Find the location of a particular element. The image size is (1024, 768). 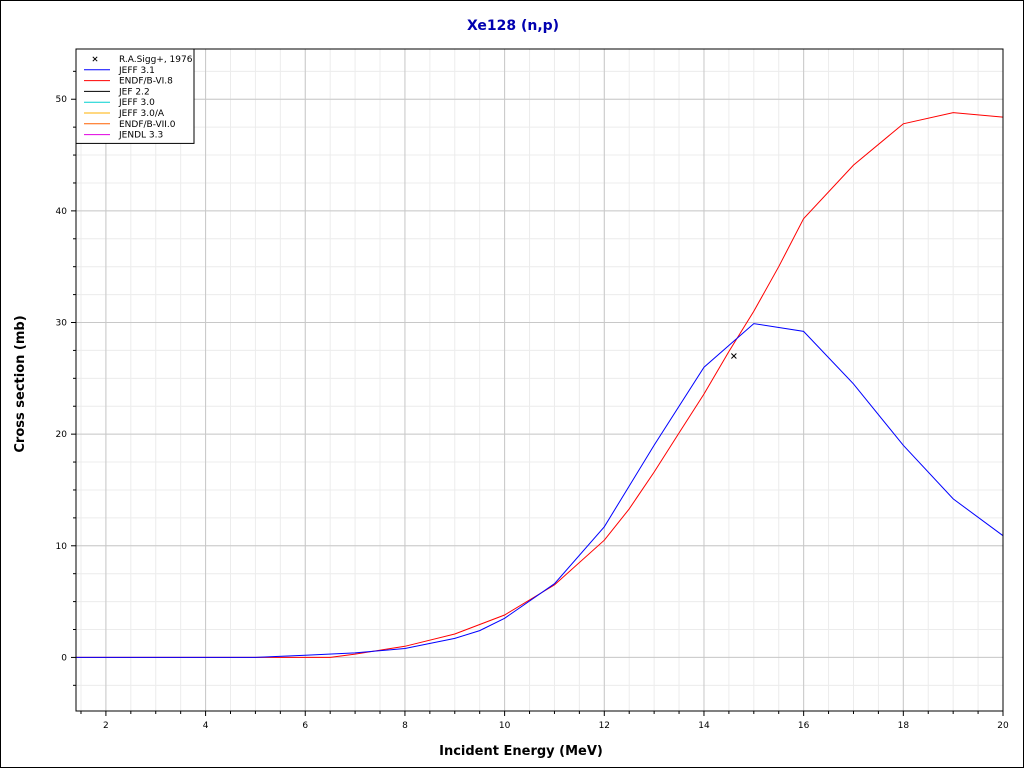

x-tick-label: 8 is located at coordinates (405, 726).